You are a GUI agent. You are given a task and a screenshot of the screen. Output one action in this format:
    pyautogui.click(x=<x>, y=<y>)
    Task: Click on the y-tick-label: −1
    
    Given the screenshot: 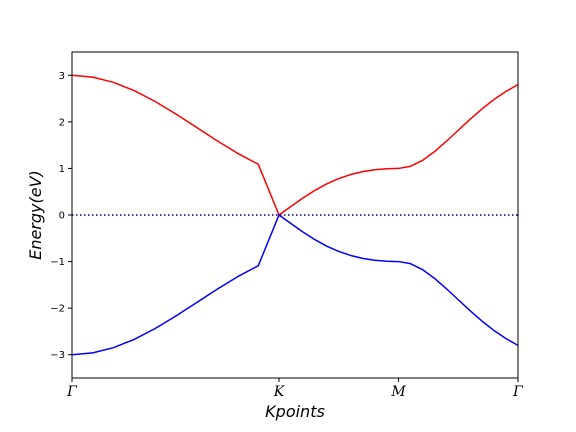 What is the action you would take?
    pyautogui.click(x=57, y=262)
    